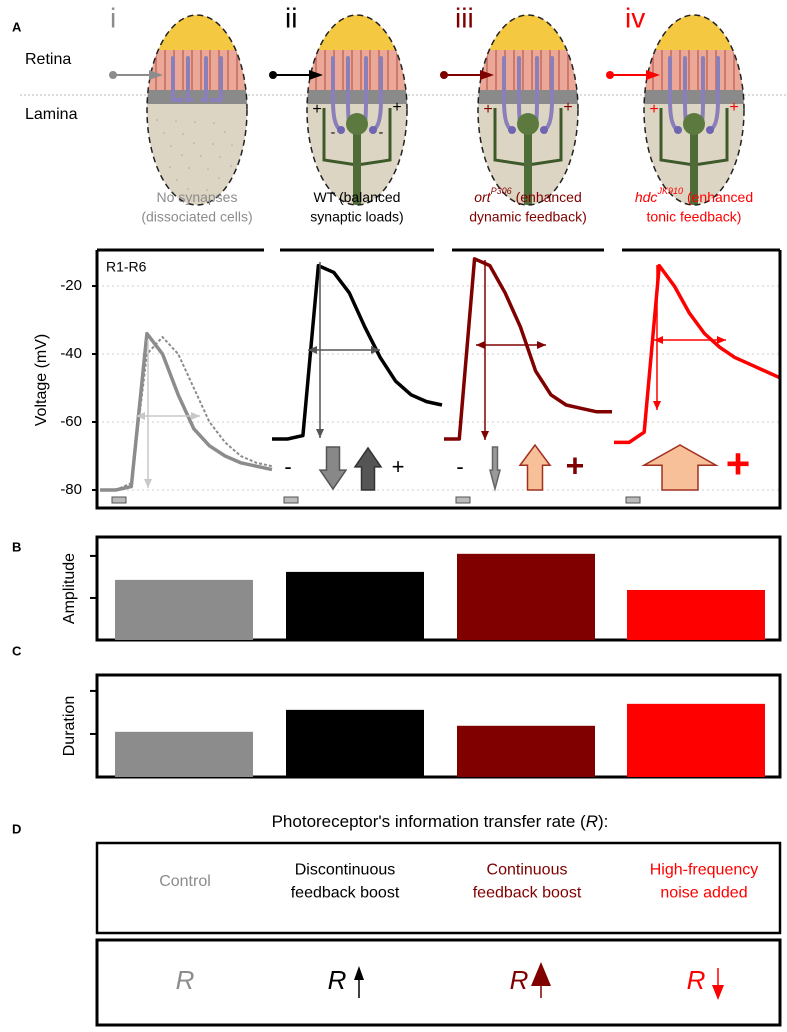  What do you see at coordinates (549, 197) in the screenshot?
I see `caption-line: (enhanced` at bounding box center [549, 197].